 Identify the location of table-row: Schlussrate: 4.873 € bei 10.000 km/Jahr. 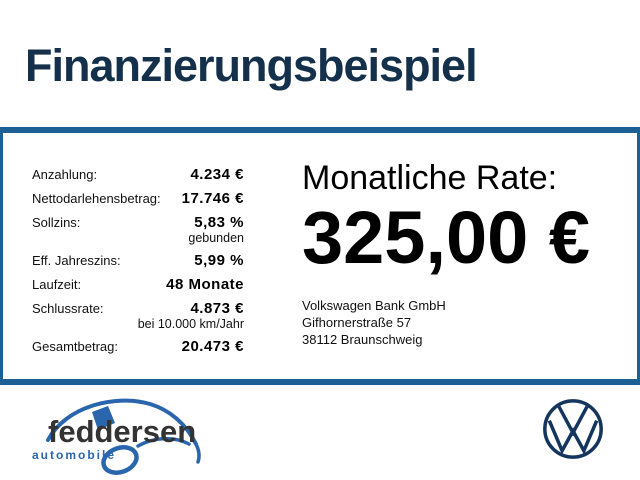
(138, 316).